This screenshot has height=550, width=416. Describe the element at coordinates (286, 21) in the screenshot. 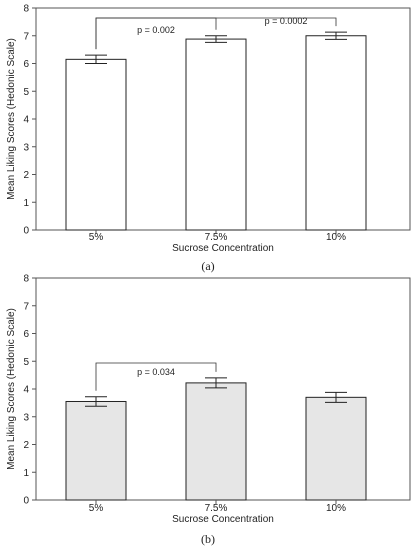

I see `p-value-label: p = 0.0002` at that location.